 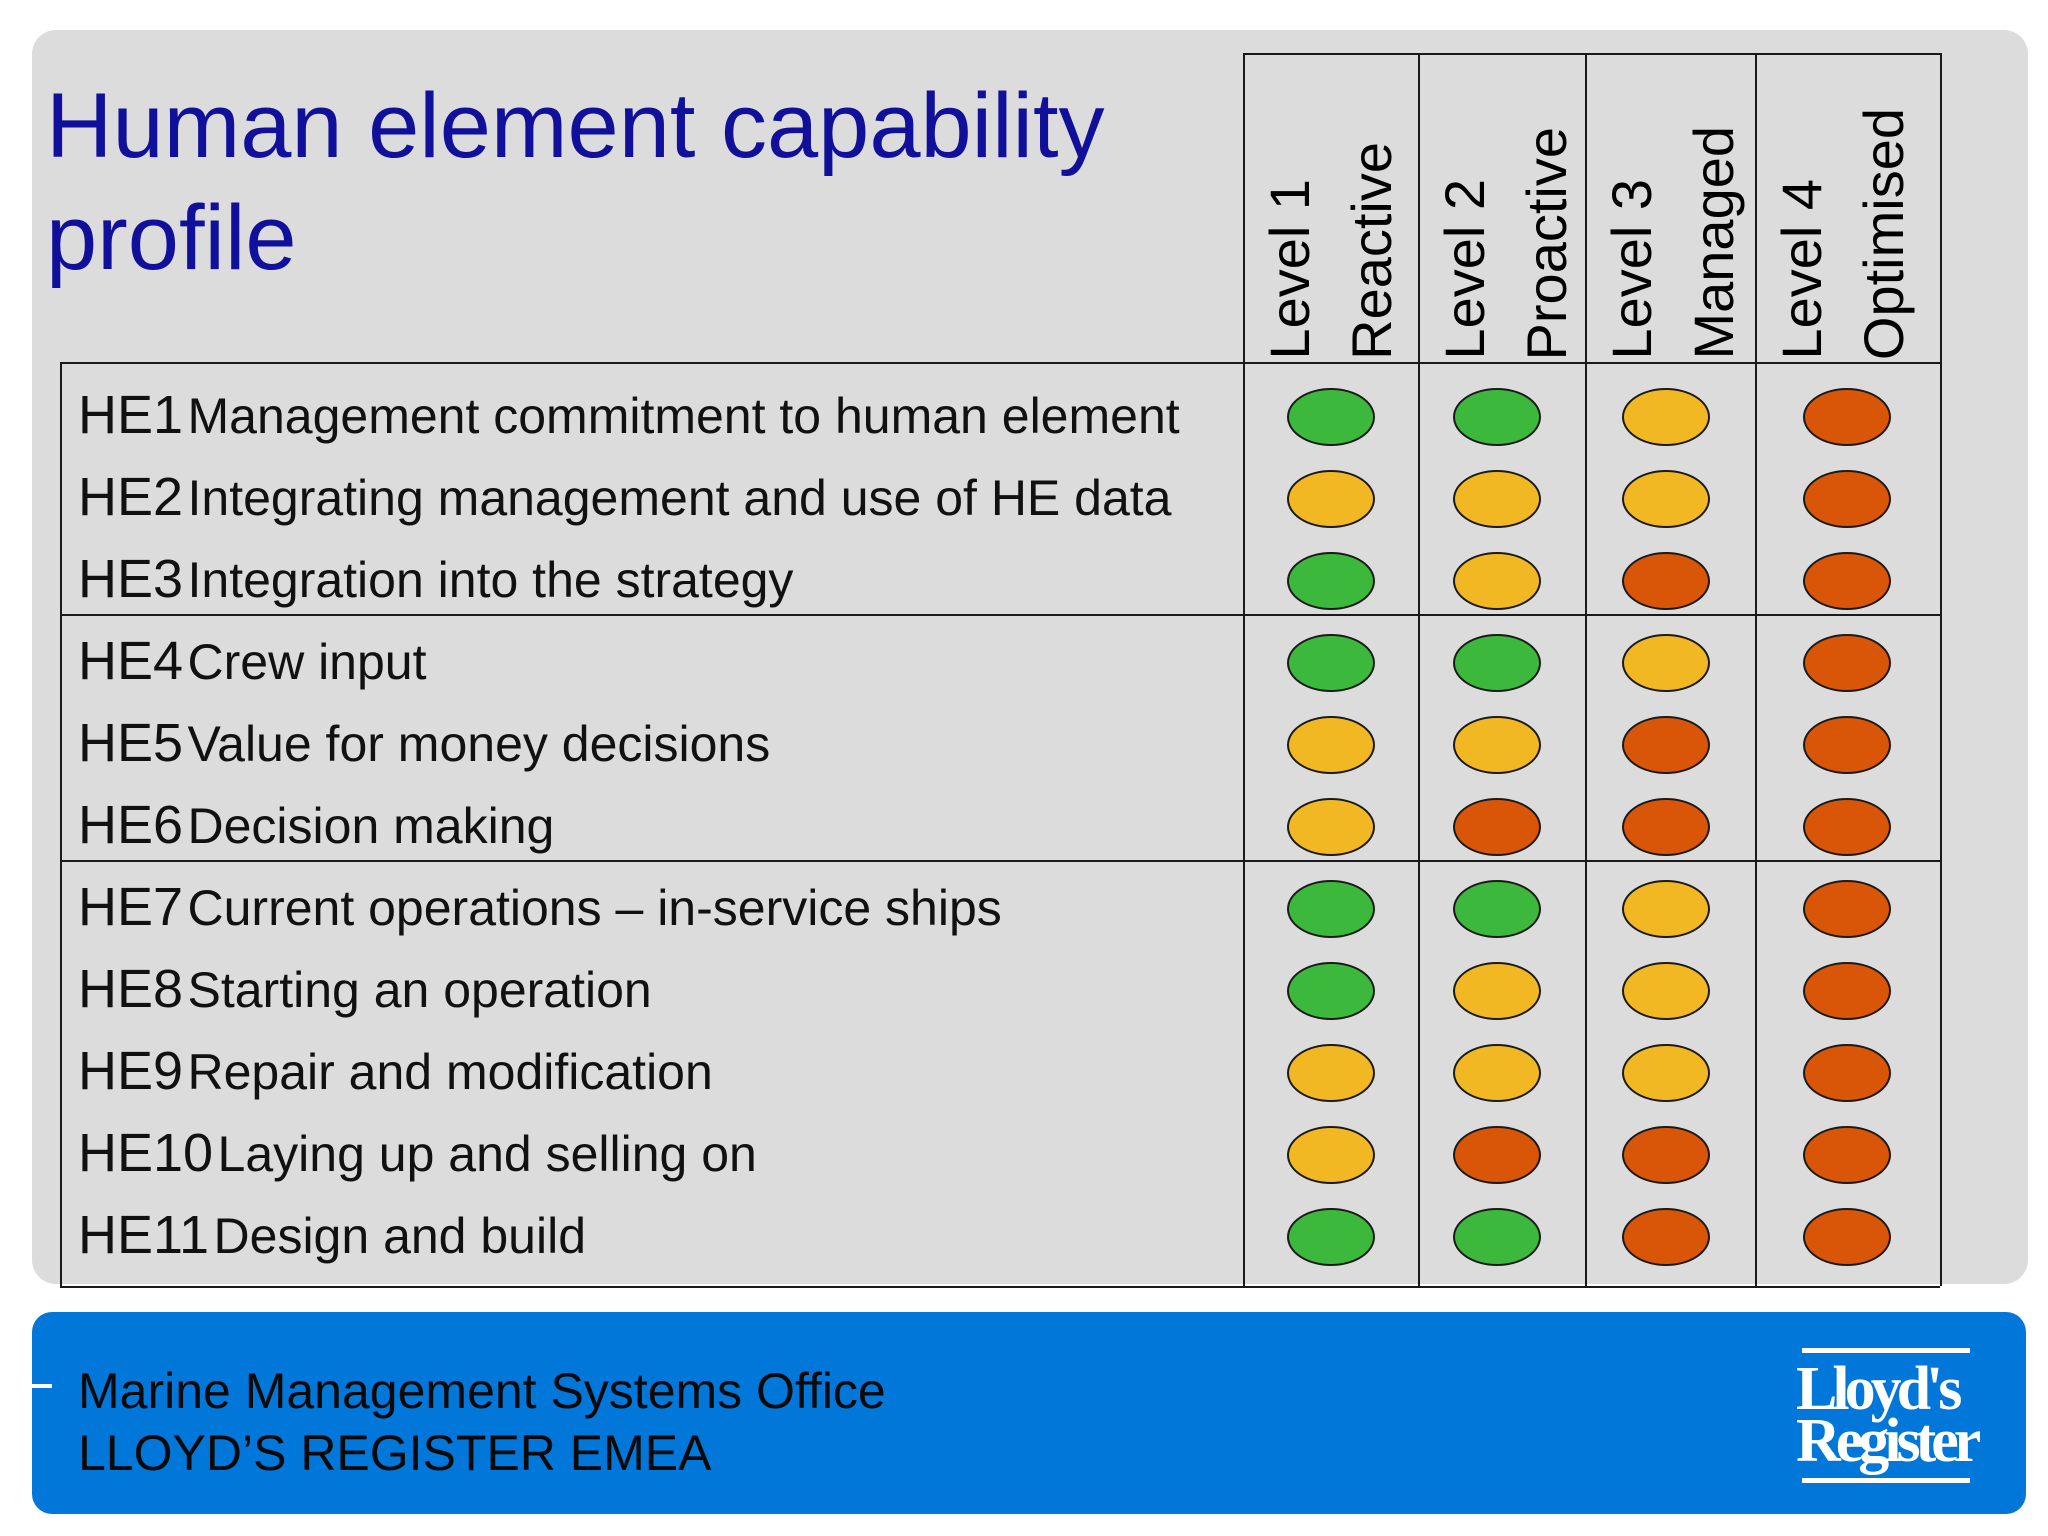 What do you see at coordinates (131, 661) in the screenshot?
I see `row-code: HE4` at bounding box center [131, 661].